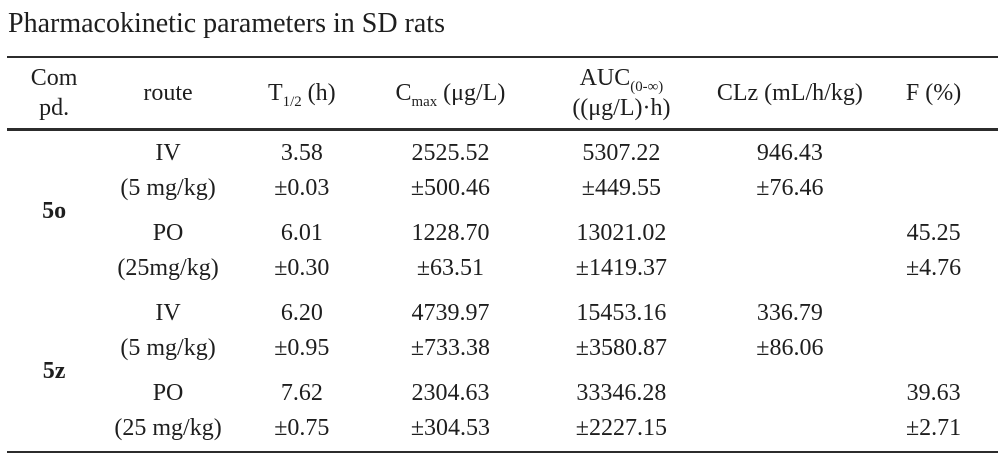  What do you see at coordinates (621, 251) in the screenshot?
I see `cell-auc: 13021.02 ±1419.37` at bounding box center [621, 251].